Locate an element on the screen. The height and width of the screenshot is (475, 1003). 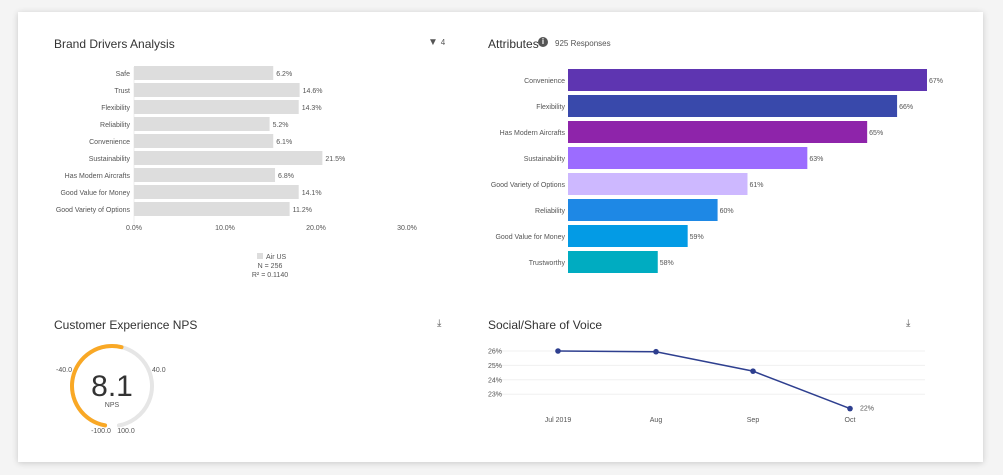
nps-title: Customer Experience NPS is located at coordinates (126, 325).